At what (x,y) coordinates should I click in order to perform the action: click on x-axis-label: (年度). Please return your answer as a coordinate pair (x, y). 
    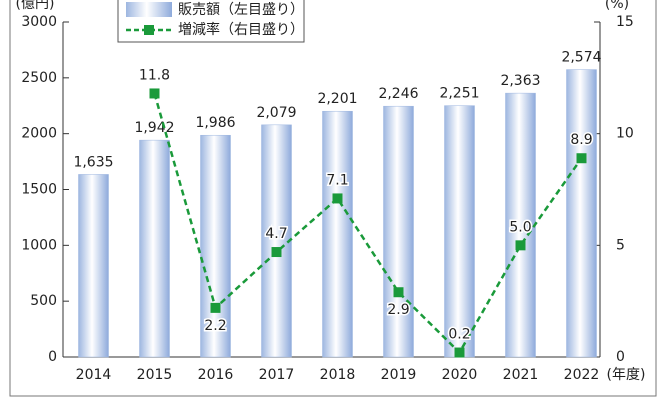
    Looking at the image, I should click on (626, 375).